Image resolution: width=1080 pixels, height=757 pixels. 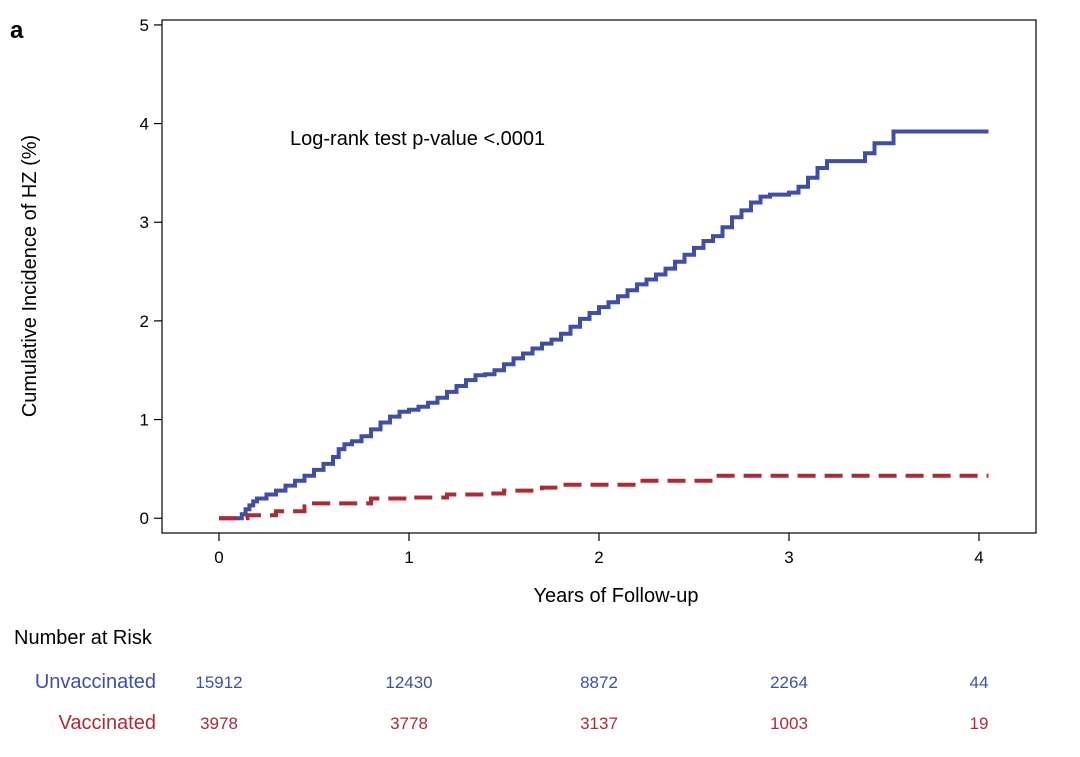 I want to click on risk-count: 12430, so click(x=408, y=682).